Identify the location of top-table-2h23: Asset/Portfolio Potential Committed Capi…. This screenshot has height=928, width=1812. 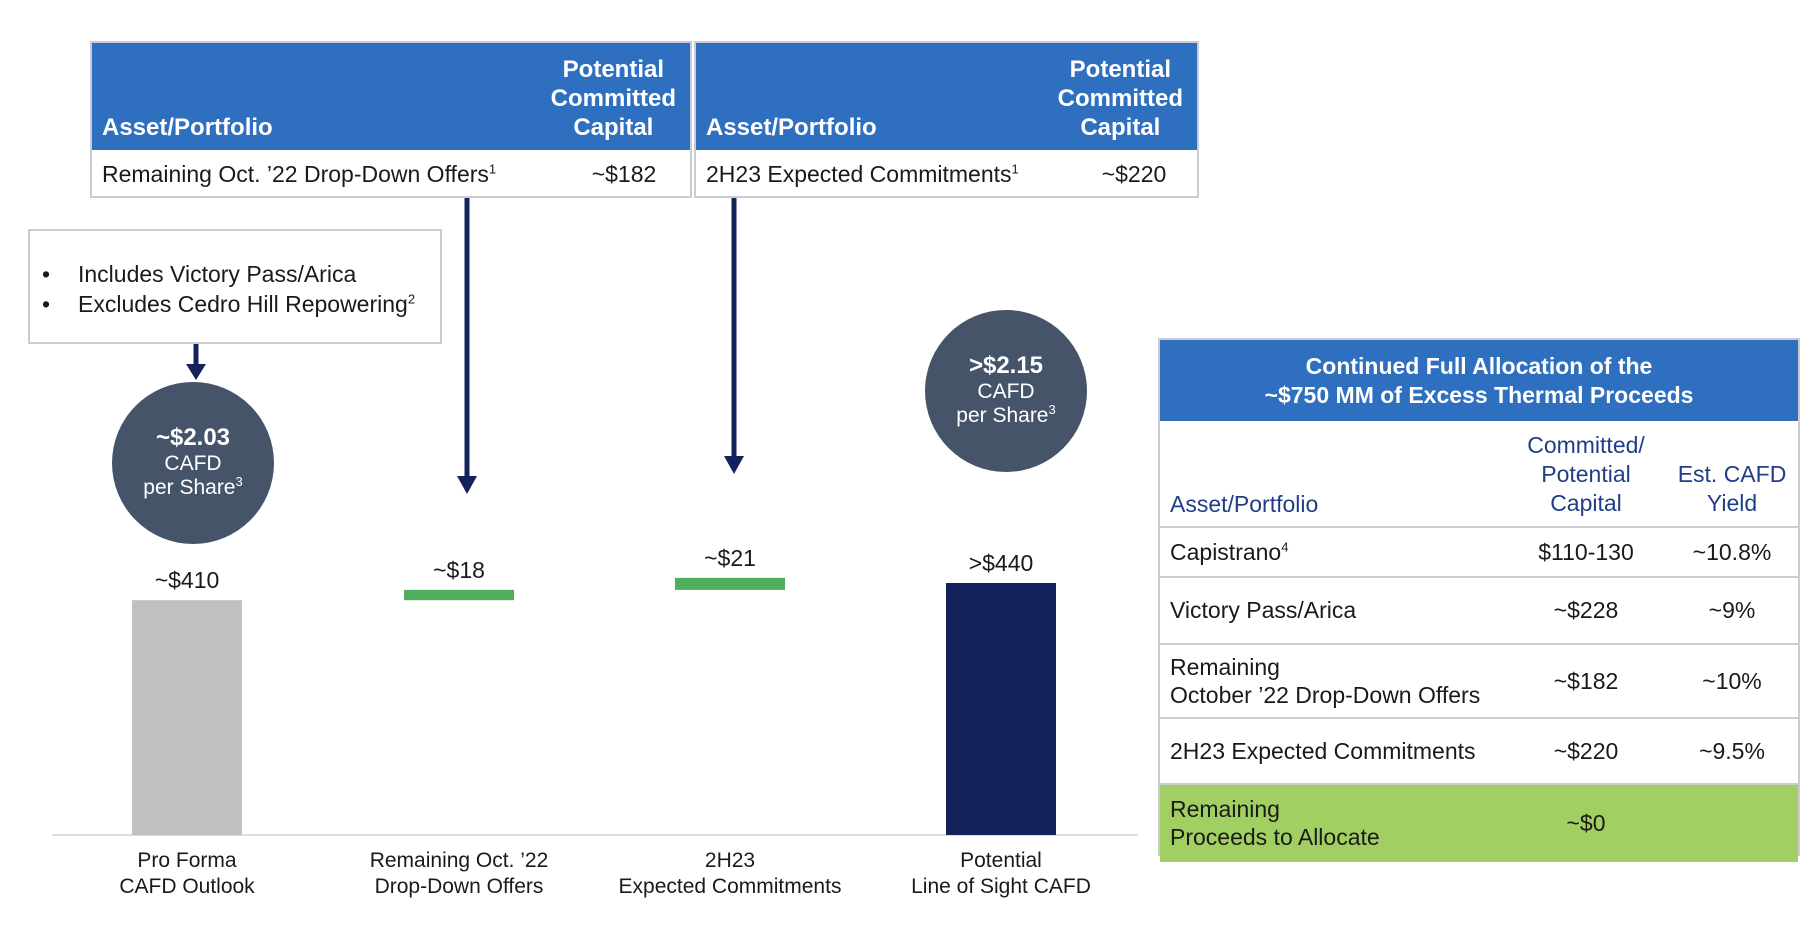
(946, 119).